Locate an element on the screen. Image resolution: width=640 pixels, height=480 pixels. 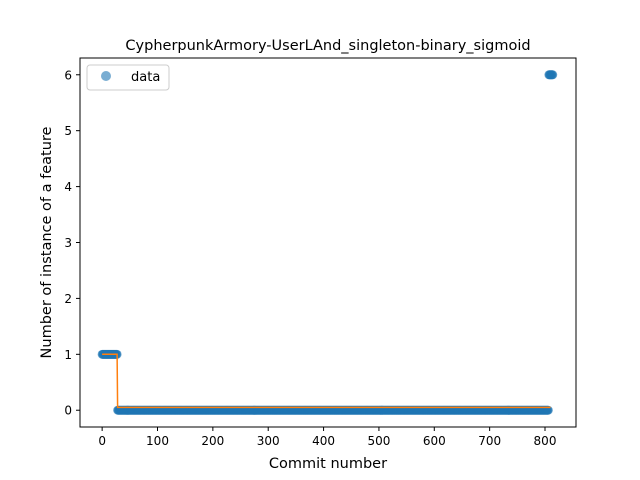
legend-label: data is located at coordinates (145, 77).